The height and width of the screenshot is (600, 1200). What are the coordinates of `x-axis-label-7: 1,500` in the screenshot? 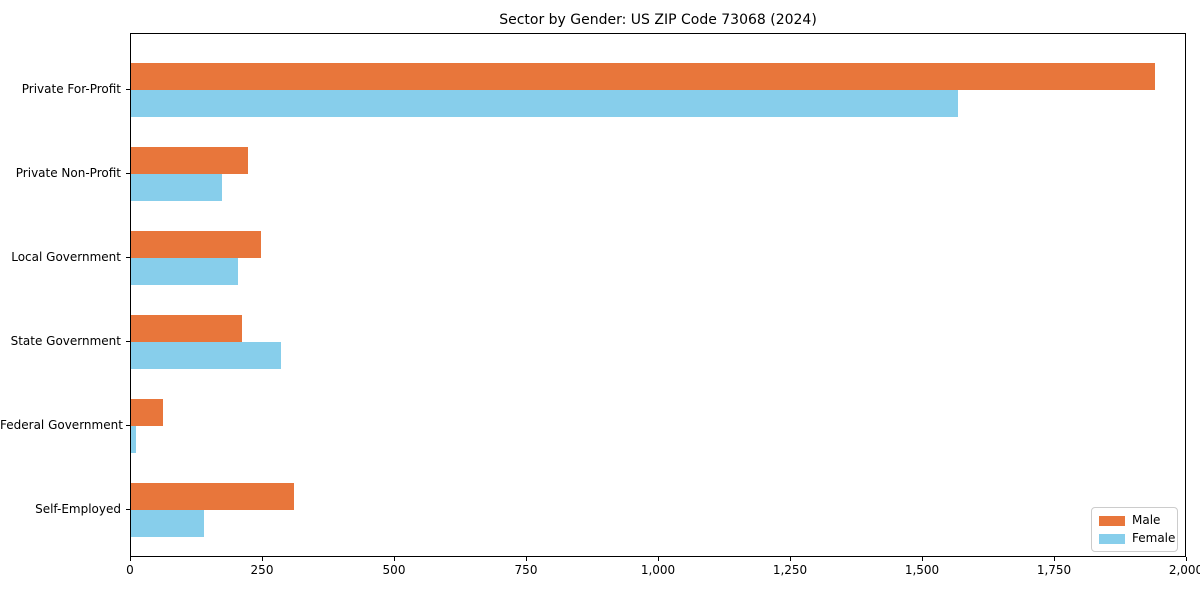 It's located at (922, 570).